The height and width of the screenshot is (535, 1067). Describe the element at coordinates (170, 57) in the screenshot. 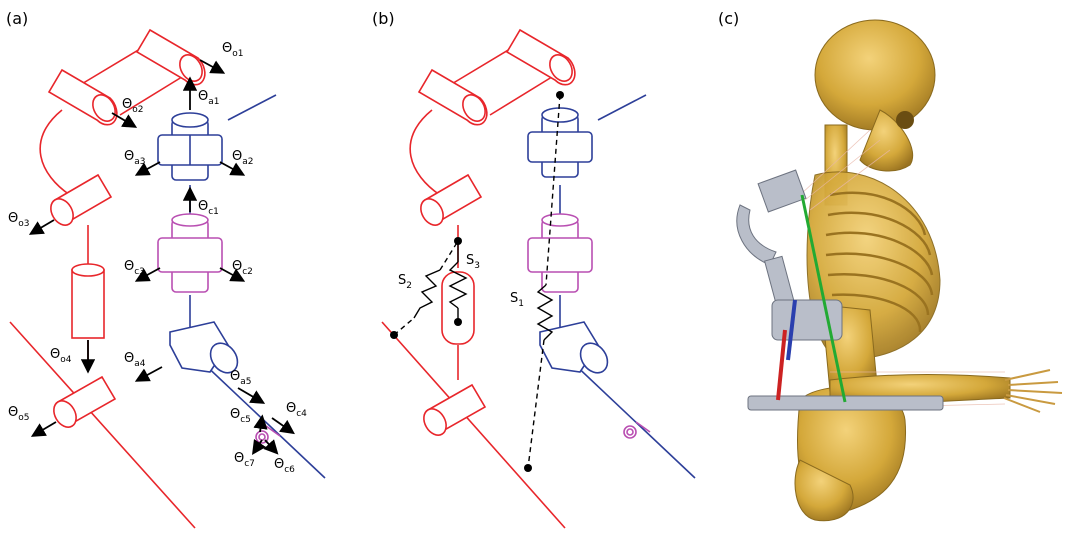

I see `exo-joint-o1` at that location.